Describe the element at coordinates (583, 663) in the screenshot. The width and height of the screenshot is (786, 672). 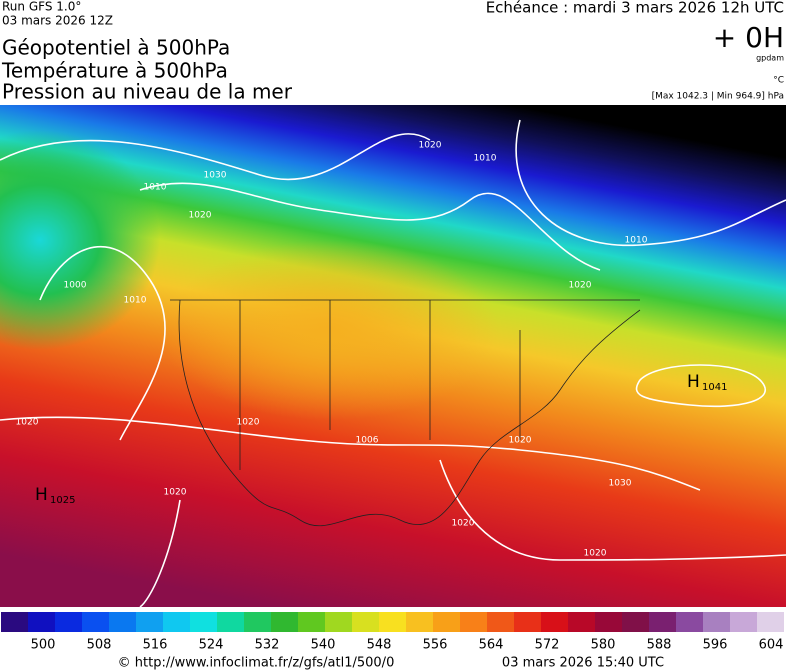
I see `footer-timestamp: 03 mars 2026 15:40 UTC` at that location.